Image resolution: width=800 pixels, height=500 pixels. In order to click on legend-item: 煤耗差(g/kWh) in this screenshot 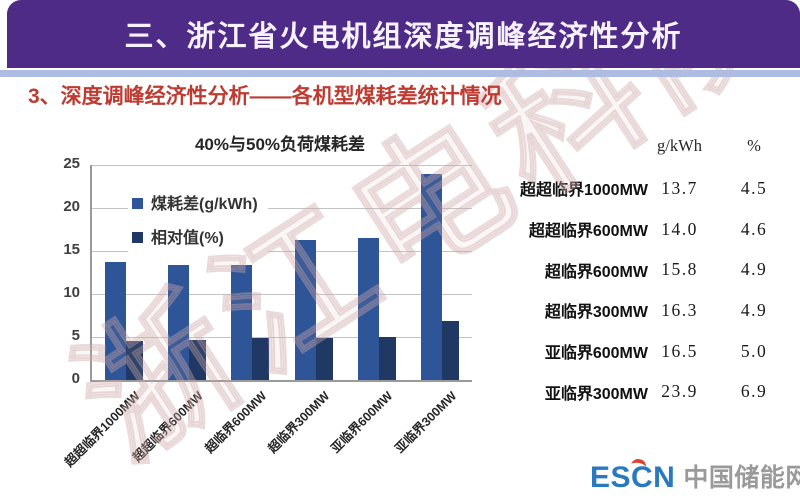, I will do `click(195, 205)`.